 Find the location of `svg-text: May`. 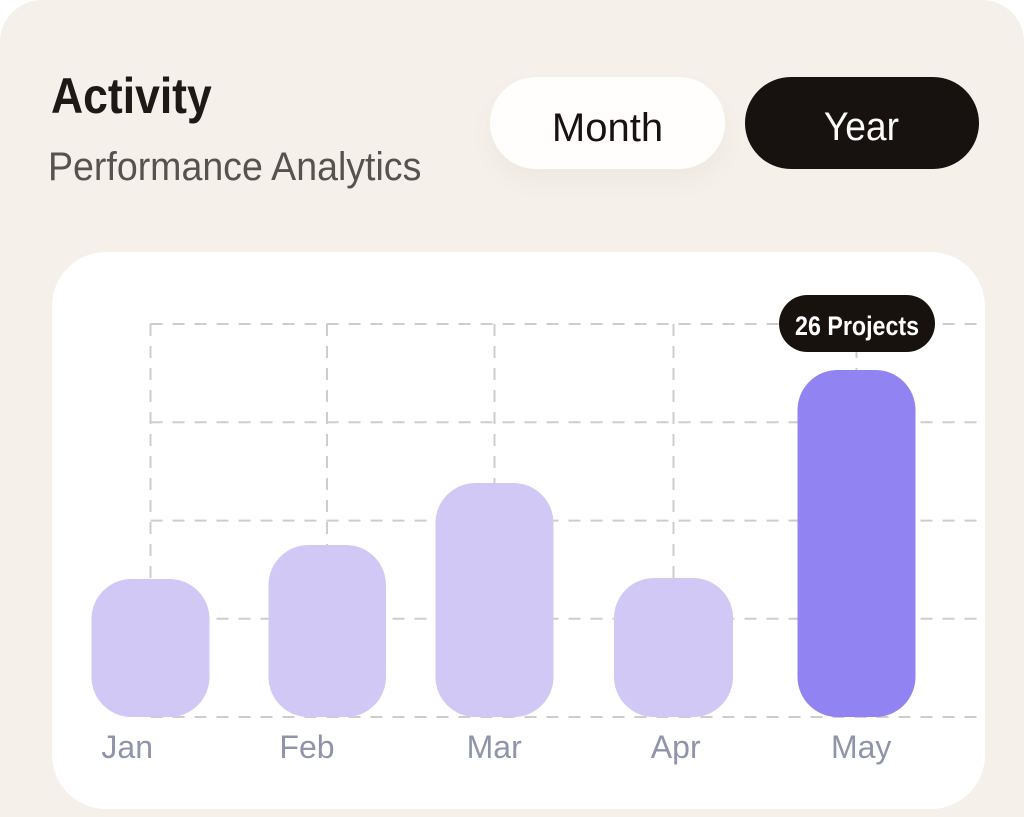

svg-text: May is located at coordinates (861, 747).